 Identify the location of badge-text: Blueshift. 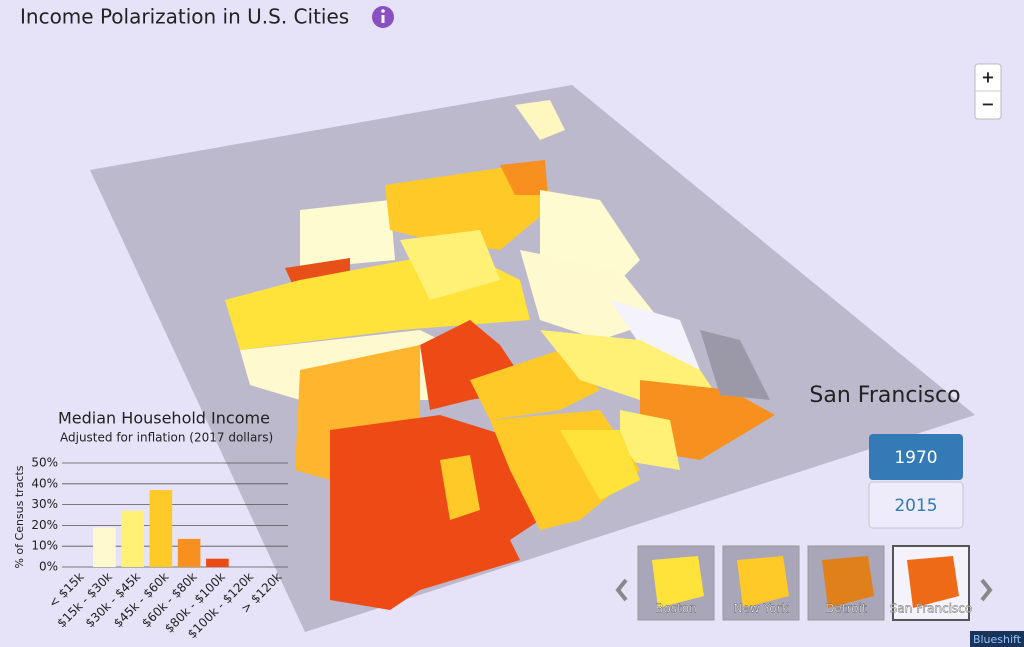
(997, 639).